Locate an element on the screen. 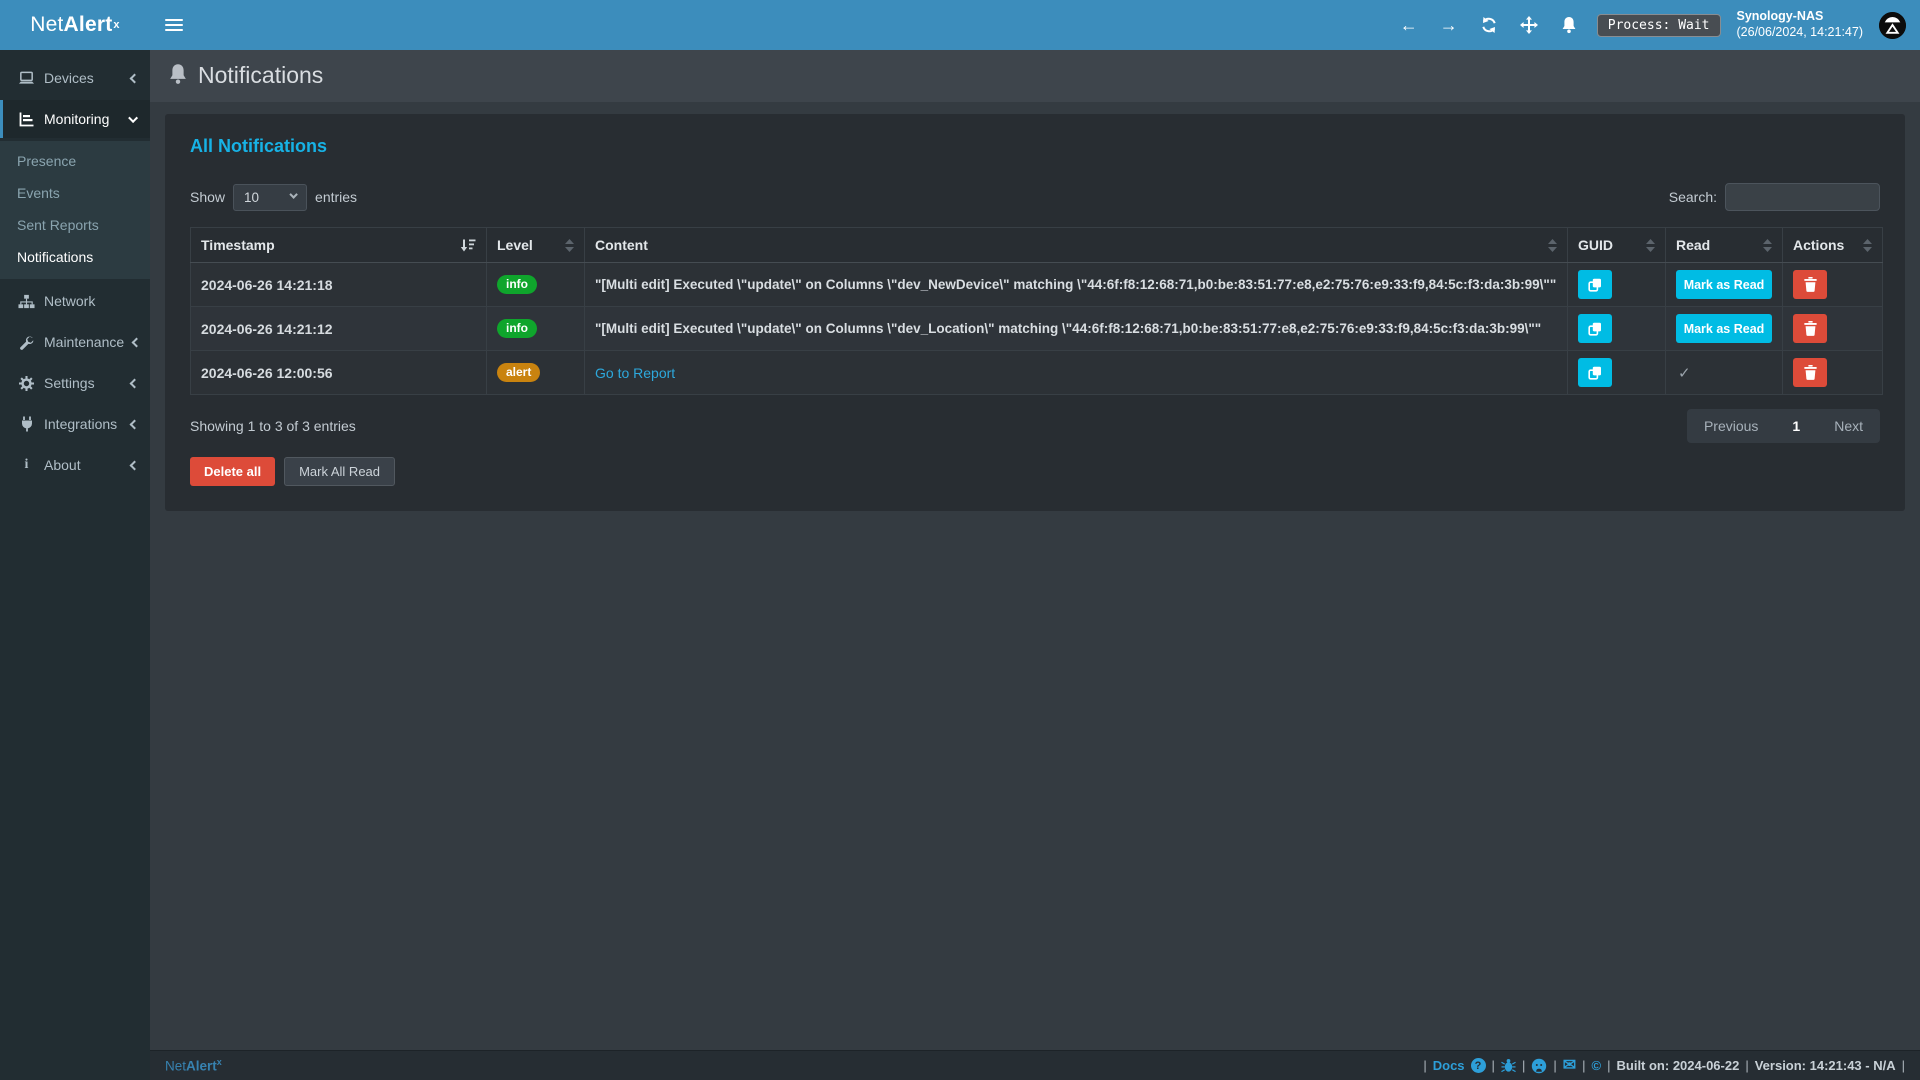  search-control: Search: is located at coordinates (1774, 197).